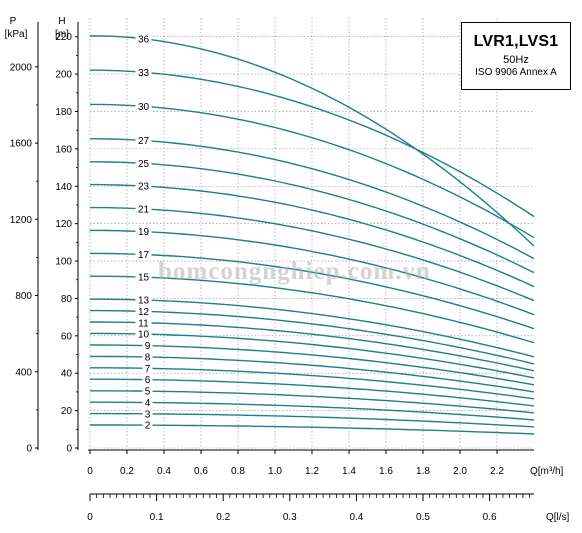 This screenshot has height=533, width=582. What do you see at coordinates (312, 471) in the screenshot?
I see `x-tick-label: 1.2` at bounding box center [312, 471].